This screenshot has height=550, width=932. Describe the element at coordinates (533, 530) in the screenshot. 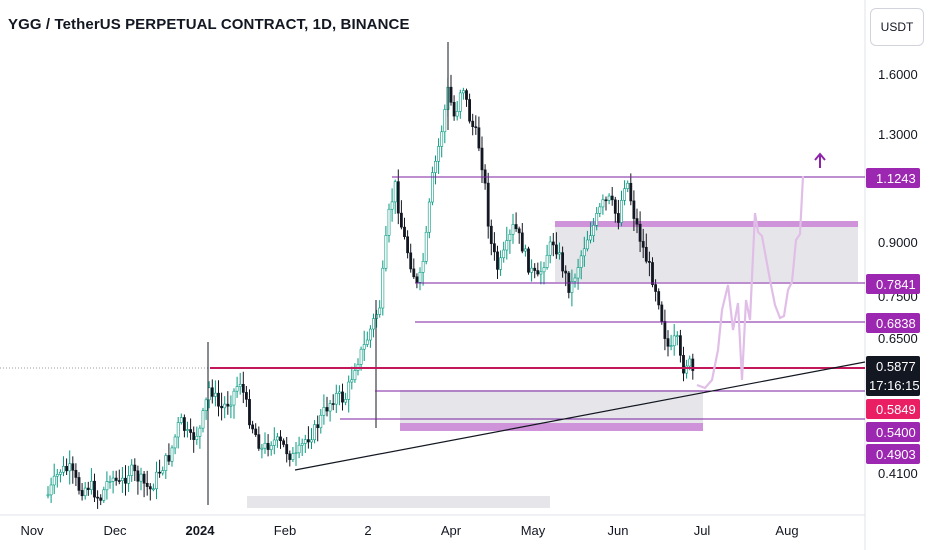

I see `x-tick-label: May` at that location.